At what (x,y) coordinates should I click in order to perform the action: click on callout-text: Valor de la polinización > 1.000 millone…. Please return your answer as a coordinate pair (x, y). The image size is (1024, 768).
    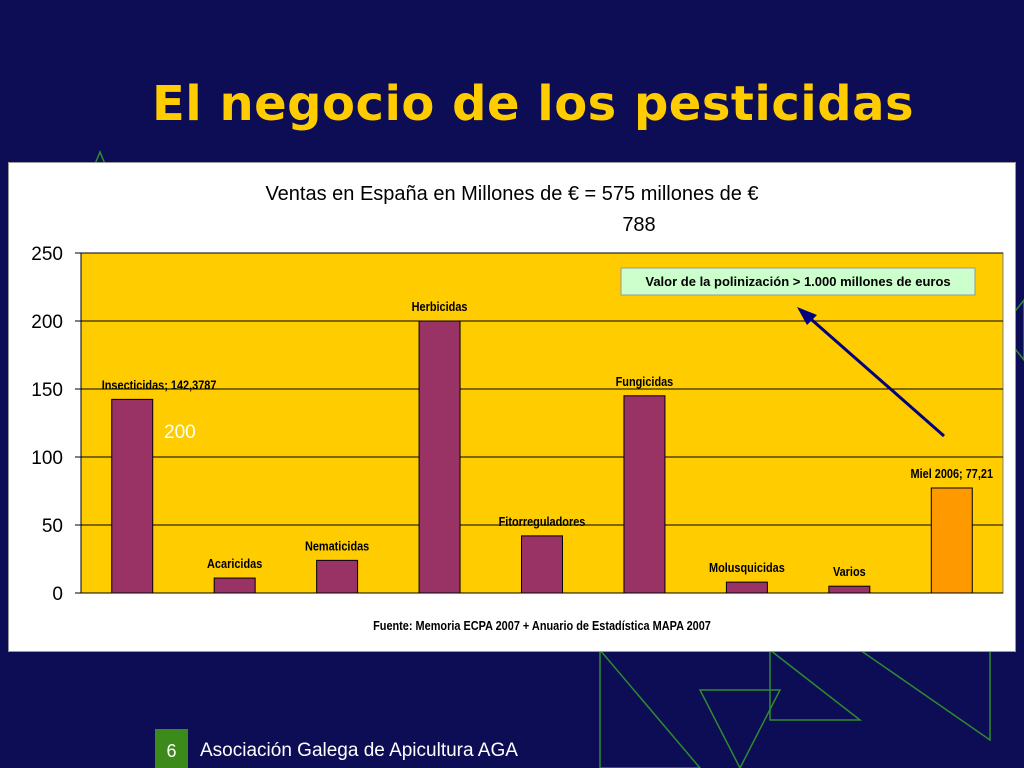
    Looking at the image, I should click on (797, 281).